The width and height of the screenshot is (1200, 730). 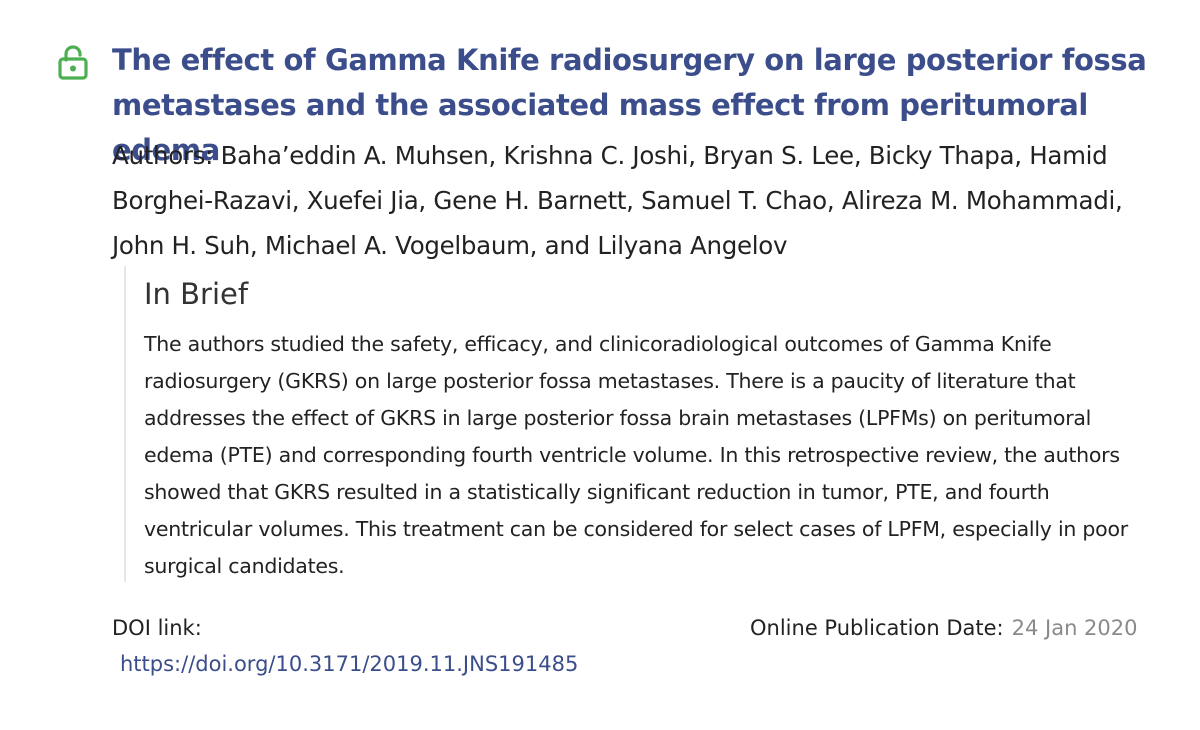 I want to click on publication-date: Online Publication Date: 24 Jan 2020, so click(x=945, y=628).